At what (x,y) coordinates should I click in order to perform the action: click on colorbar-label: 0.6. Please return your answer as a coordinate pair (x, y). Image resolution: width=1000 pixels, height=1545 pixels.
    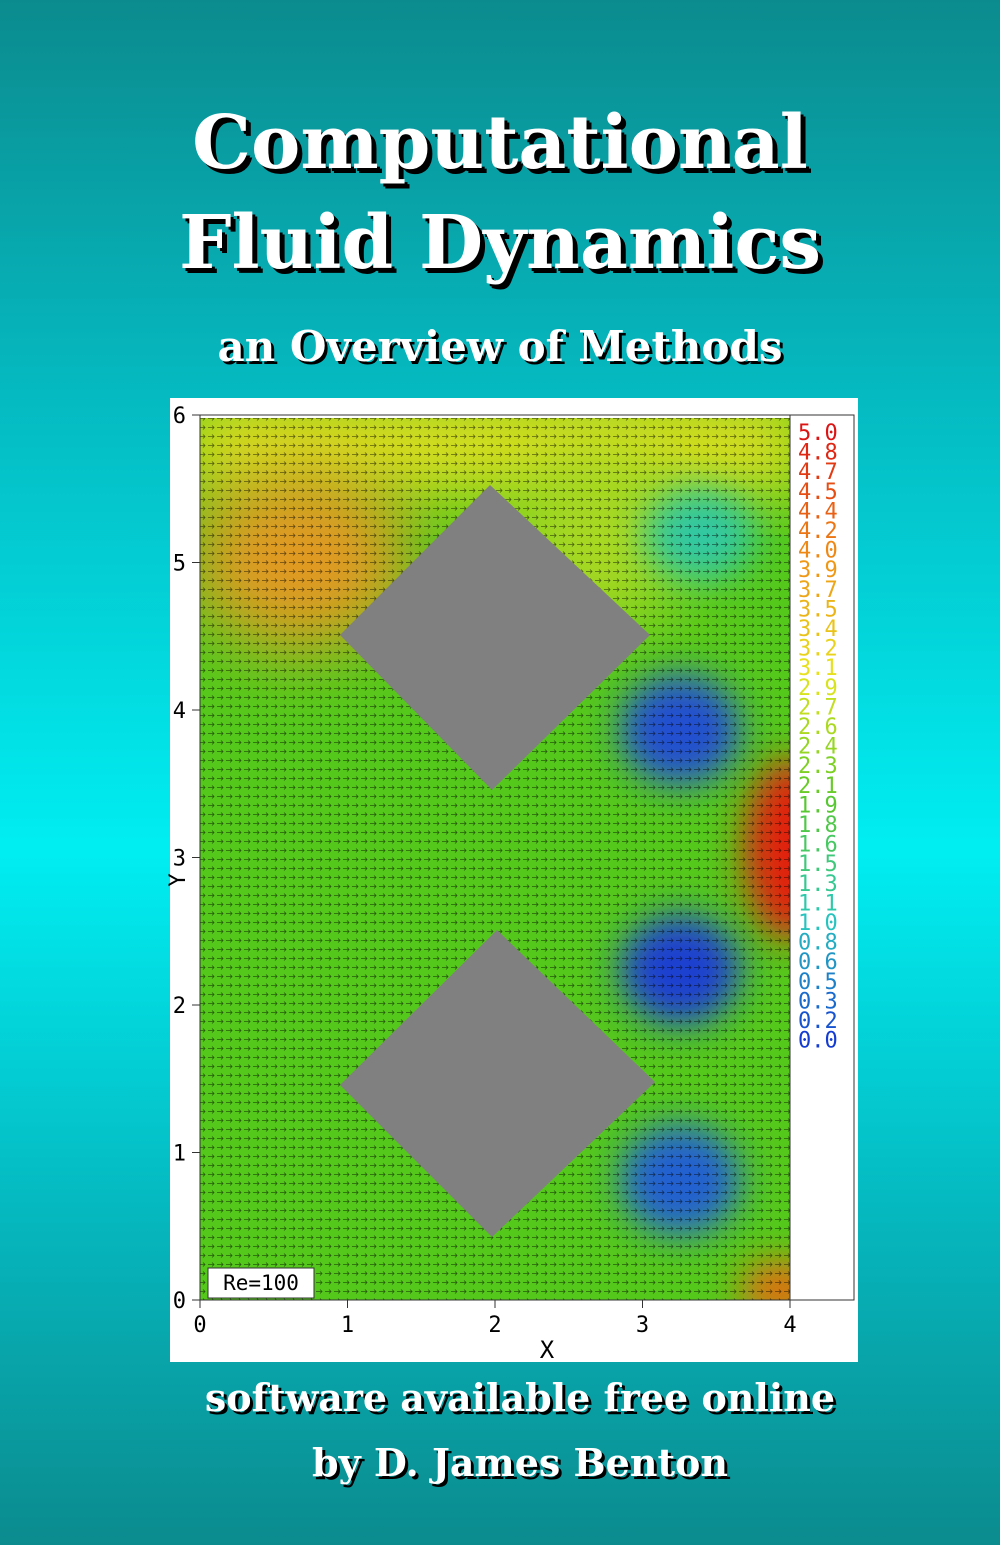
    Looking at the image, I should click on (818, 962).